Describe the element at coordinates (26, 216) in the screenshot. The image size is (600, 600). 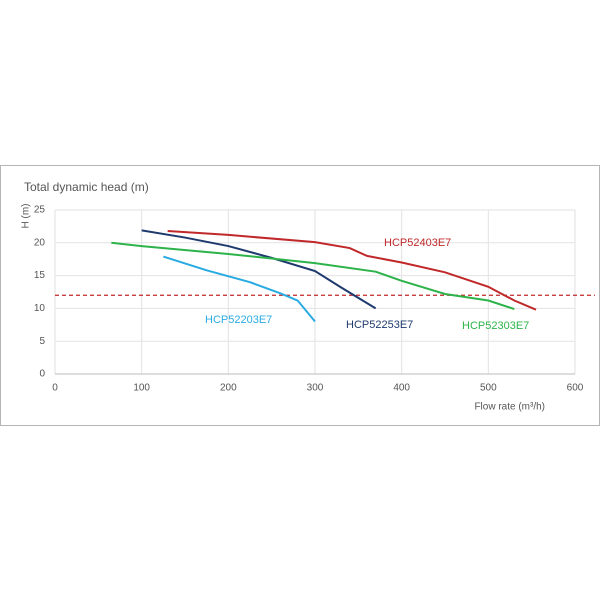
I see `y-axis-label: H (m)` at that location.